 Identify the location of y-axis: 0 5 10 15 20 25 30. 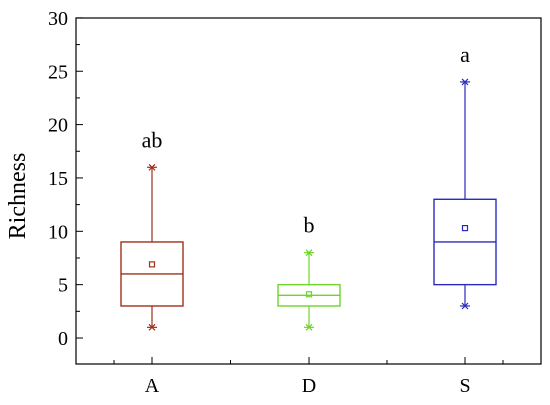
(65, 179).